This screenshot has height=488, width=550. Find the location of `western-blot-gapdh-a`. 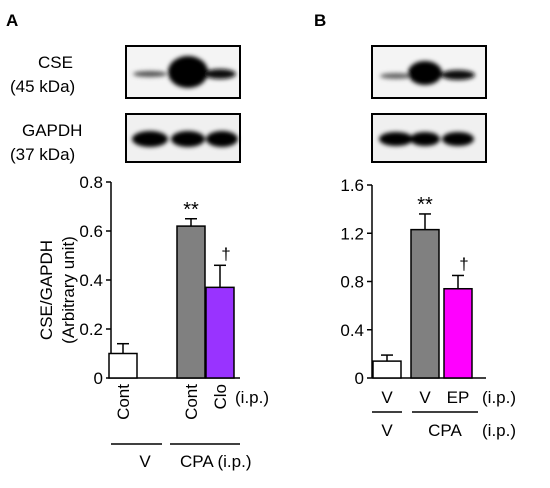

western-blot-gapdh-a is located at coordinates (183, 138).